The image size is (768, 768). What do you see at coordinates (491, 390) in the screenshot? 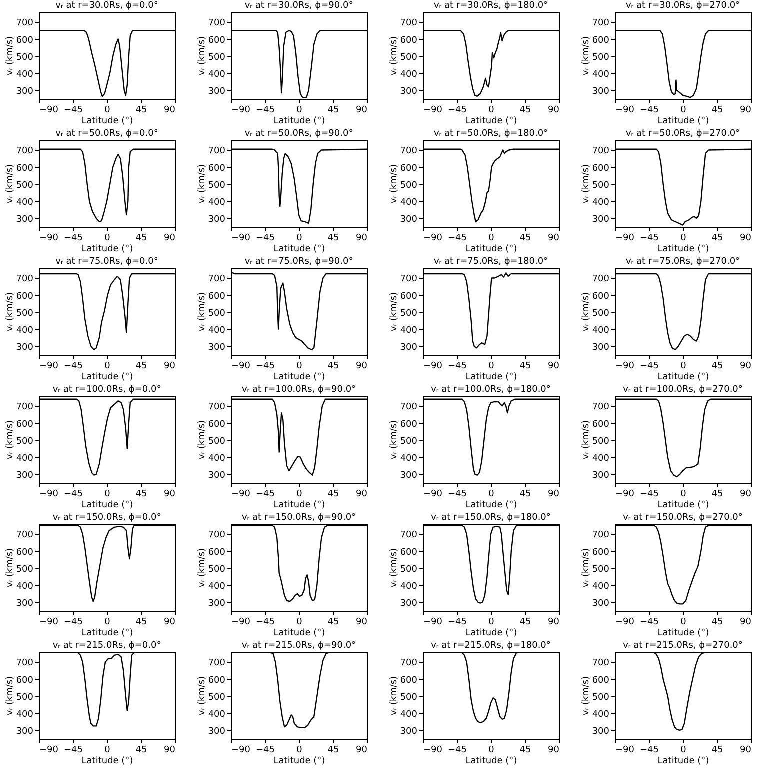
I see `chart-title: vᵣ at r=100.0Rs, ϕ=180.0°` at bounding box center [491, 390].